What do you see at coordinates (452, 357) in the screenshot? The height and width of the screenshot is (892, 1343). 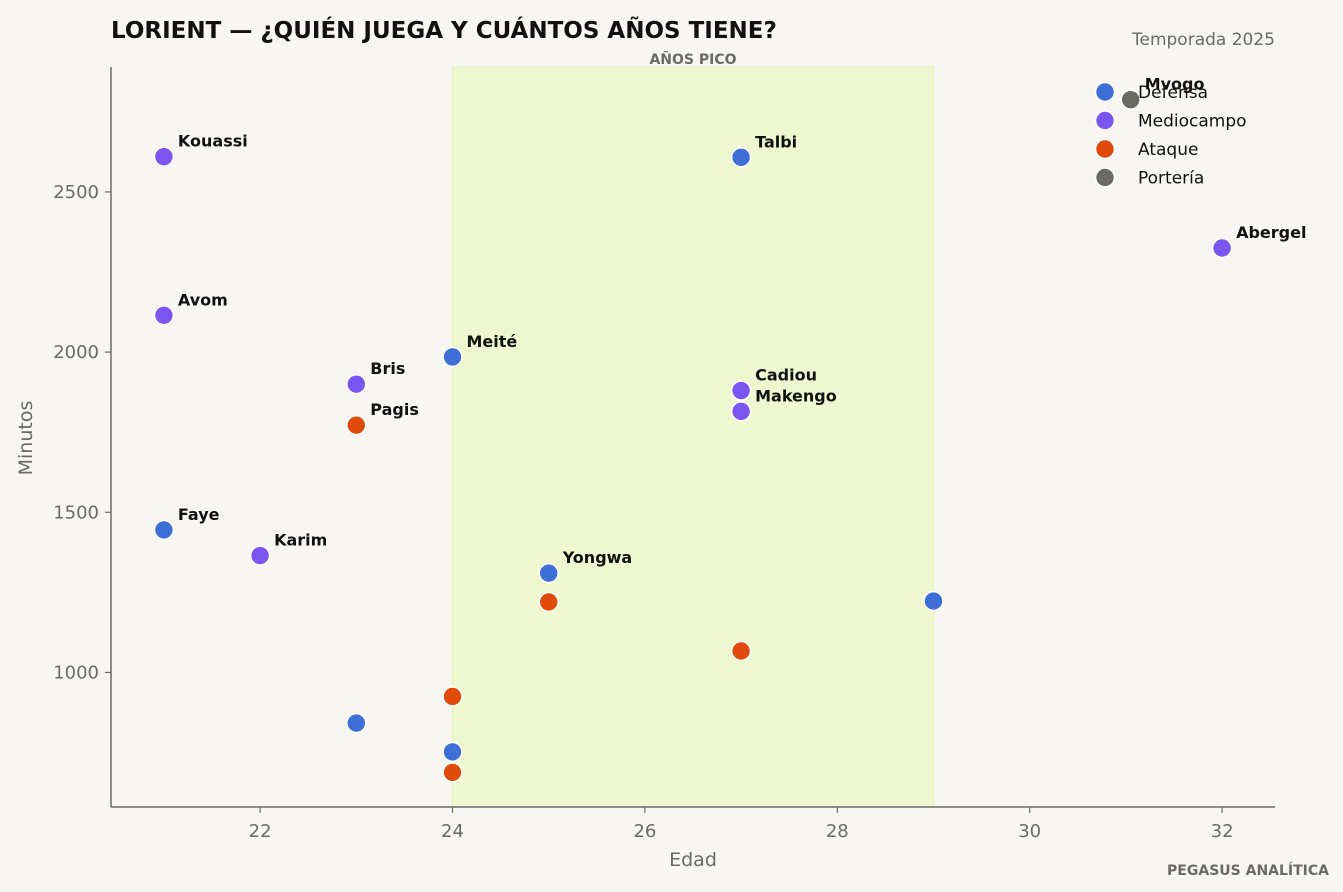 I see `data-point-meité` at bounding box center [452, 357].